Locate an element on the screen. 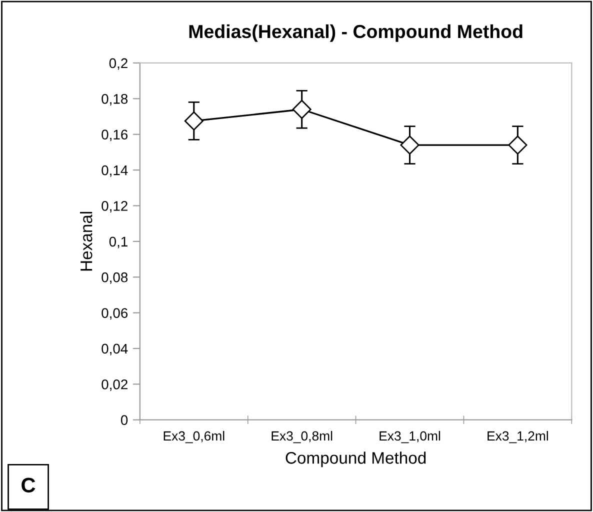 Image resolution: width=593 pixels, height=512 pixels. y-tick-label: 0 is located at coordinates (124, 420).